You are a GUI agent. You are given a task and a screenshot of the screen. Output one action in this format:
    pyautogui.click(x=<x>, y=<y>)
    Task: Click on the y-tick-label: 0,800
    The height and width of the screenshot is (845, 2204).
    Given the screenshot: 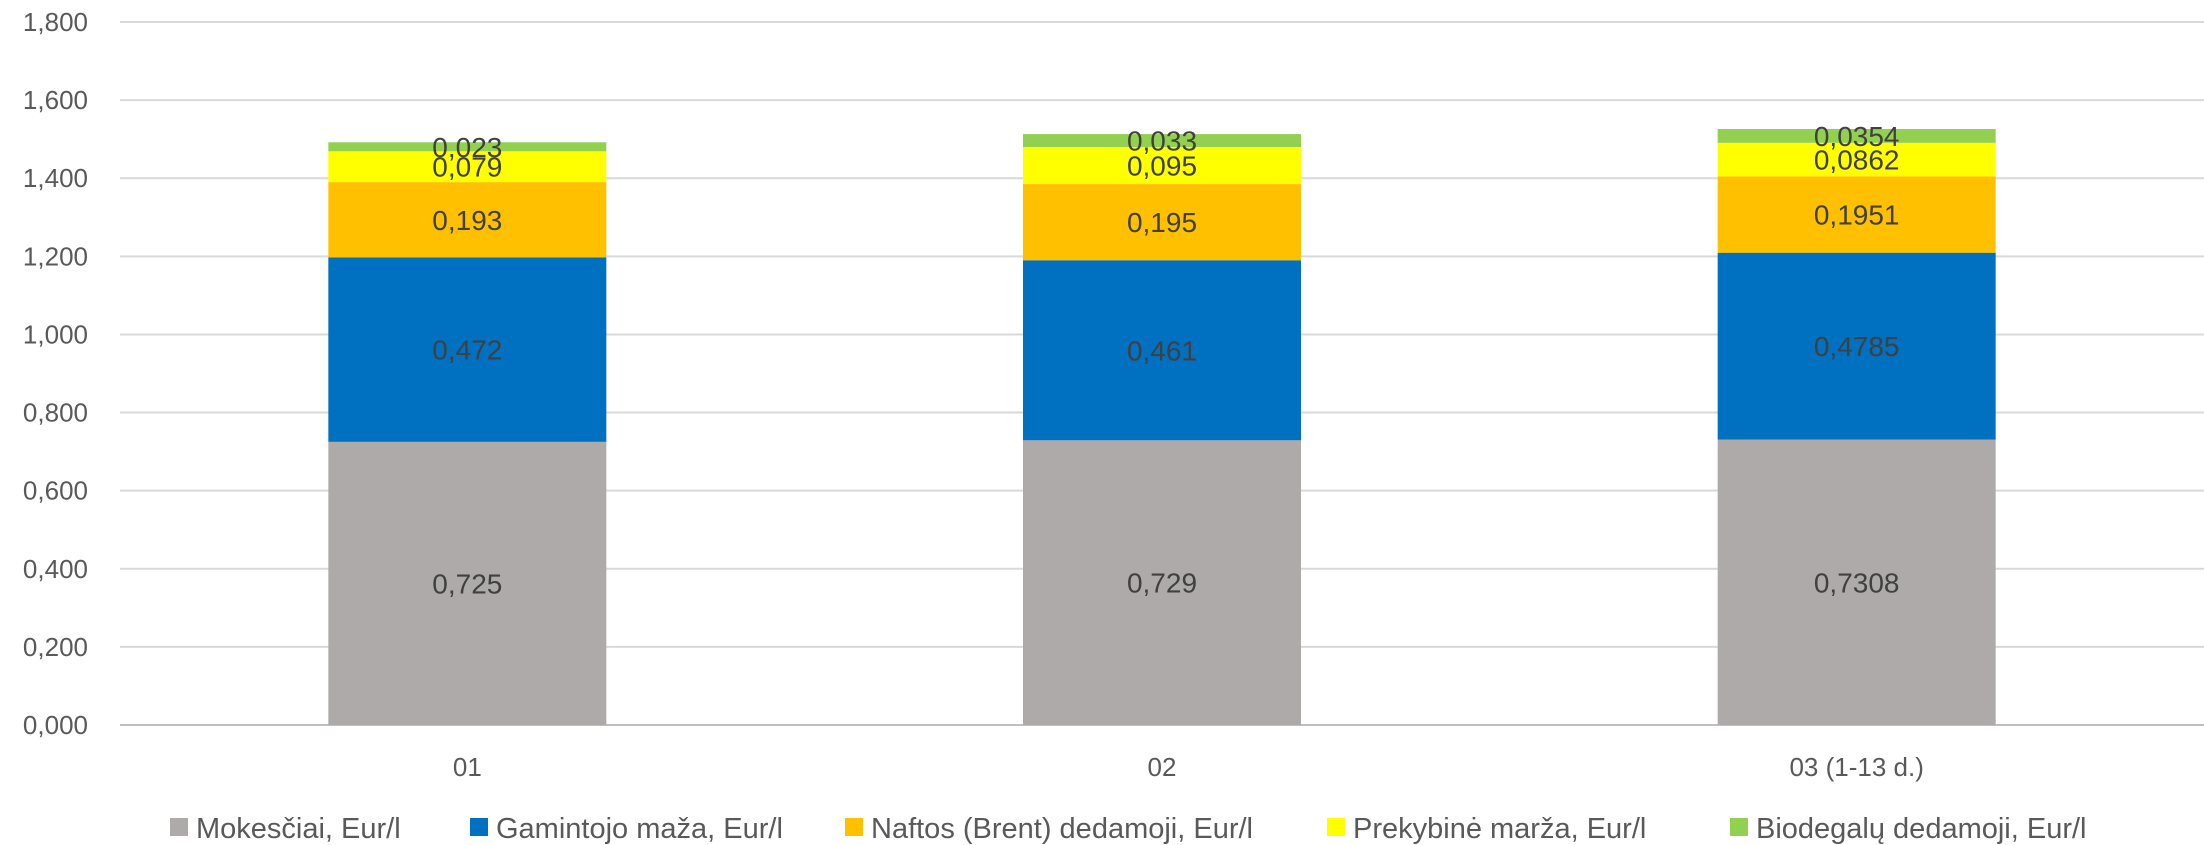 What is the action you would take?
    pyautogui.click(x=55, y=413)
    